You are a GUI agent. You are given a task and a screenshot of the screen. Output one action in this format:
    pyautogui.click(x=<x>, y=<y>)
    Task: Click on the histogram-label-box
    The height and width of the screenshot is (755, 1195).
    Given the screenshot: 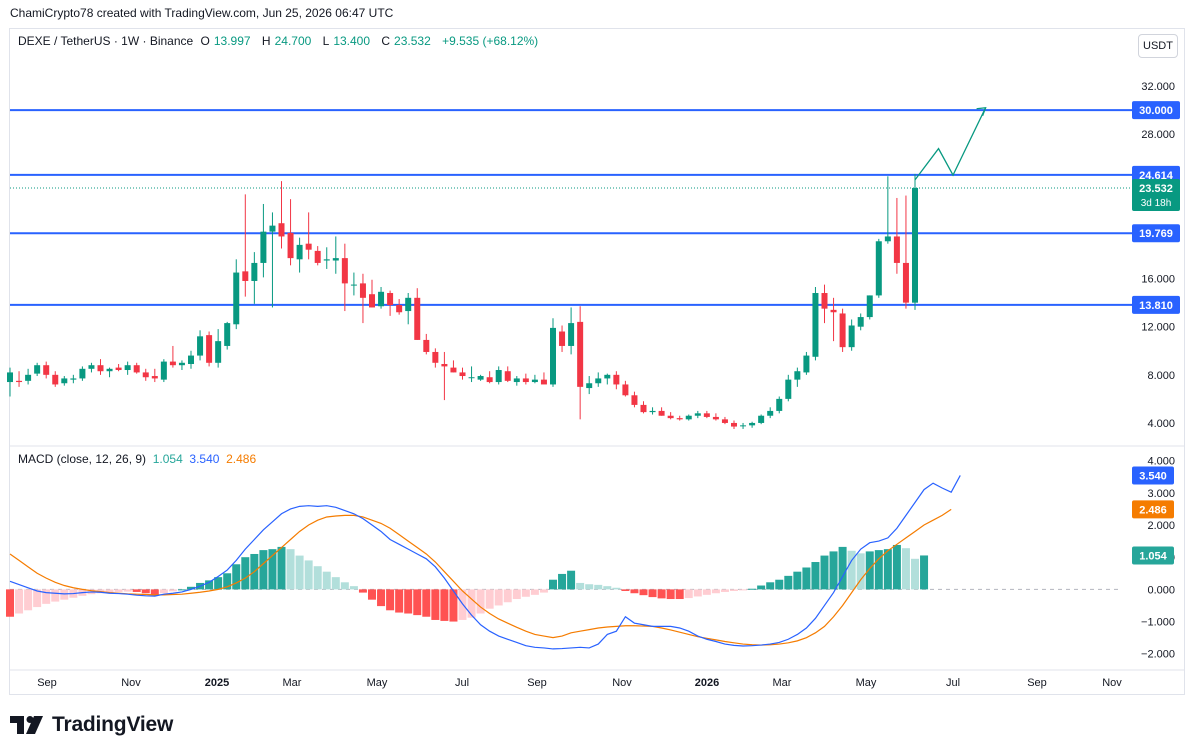 What is the action you would take?
    pyautogui.click(x=1153, y=555)
    